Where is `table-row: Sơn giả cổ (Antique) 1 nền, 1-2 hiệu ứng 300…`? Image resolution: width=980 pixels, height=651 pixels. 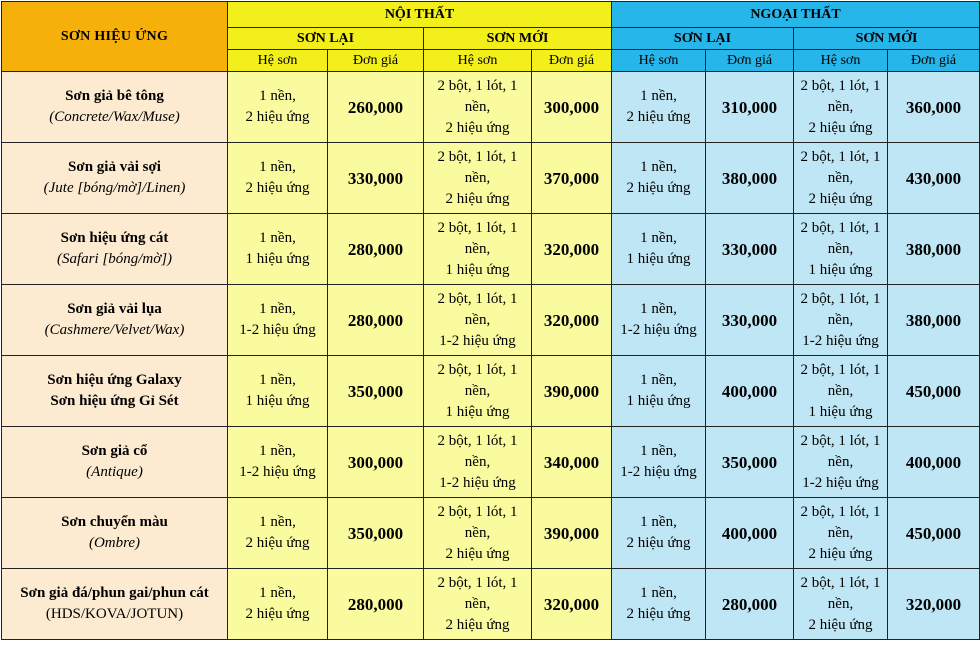 table-row: Sơn giả cổ (Antique) 1 nền, 1-2 hiệu ứng 300… is located at coordinates (490, 462).